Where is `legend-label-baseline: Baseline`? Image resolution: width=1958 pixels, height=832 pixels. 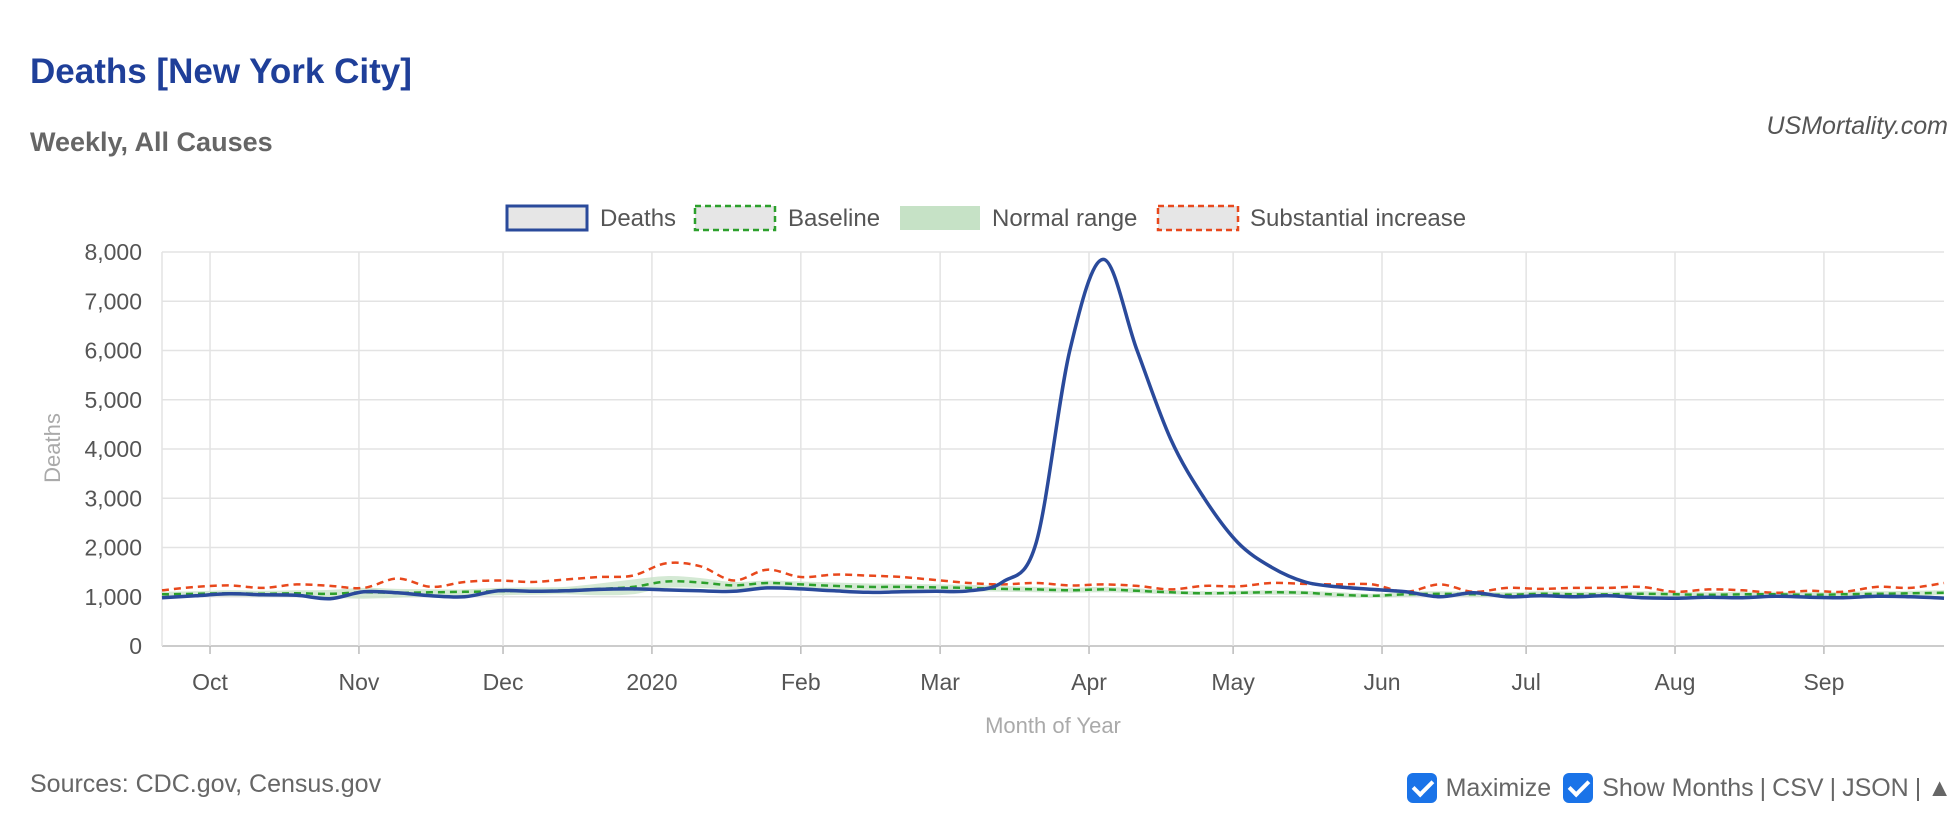
legend-label-baseline: Baseline is located at coordinates (834, 218).